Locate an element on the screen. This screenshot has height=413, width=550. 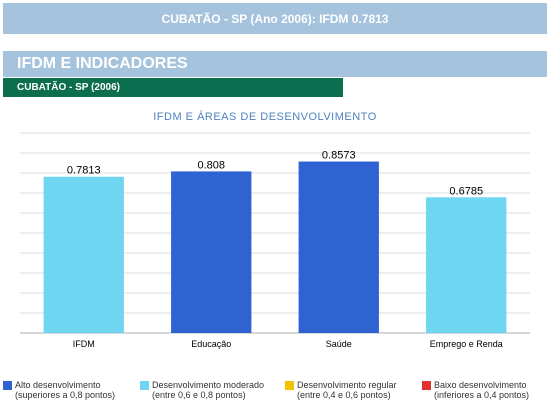
page-title: CUBATÃO - SP (Ano 2006): IFDM 0.7813 is located at coordinates (275, 18).